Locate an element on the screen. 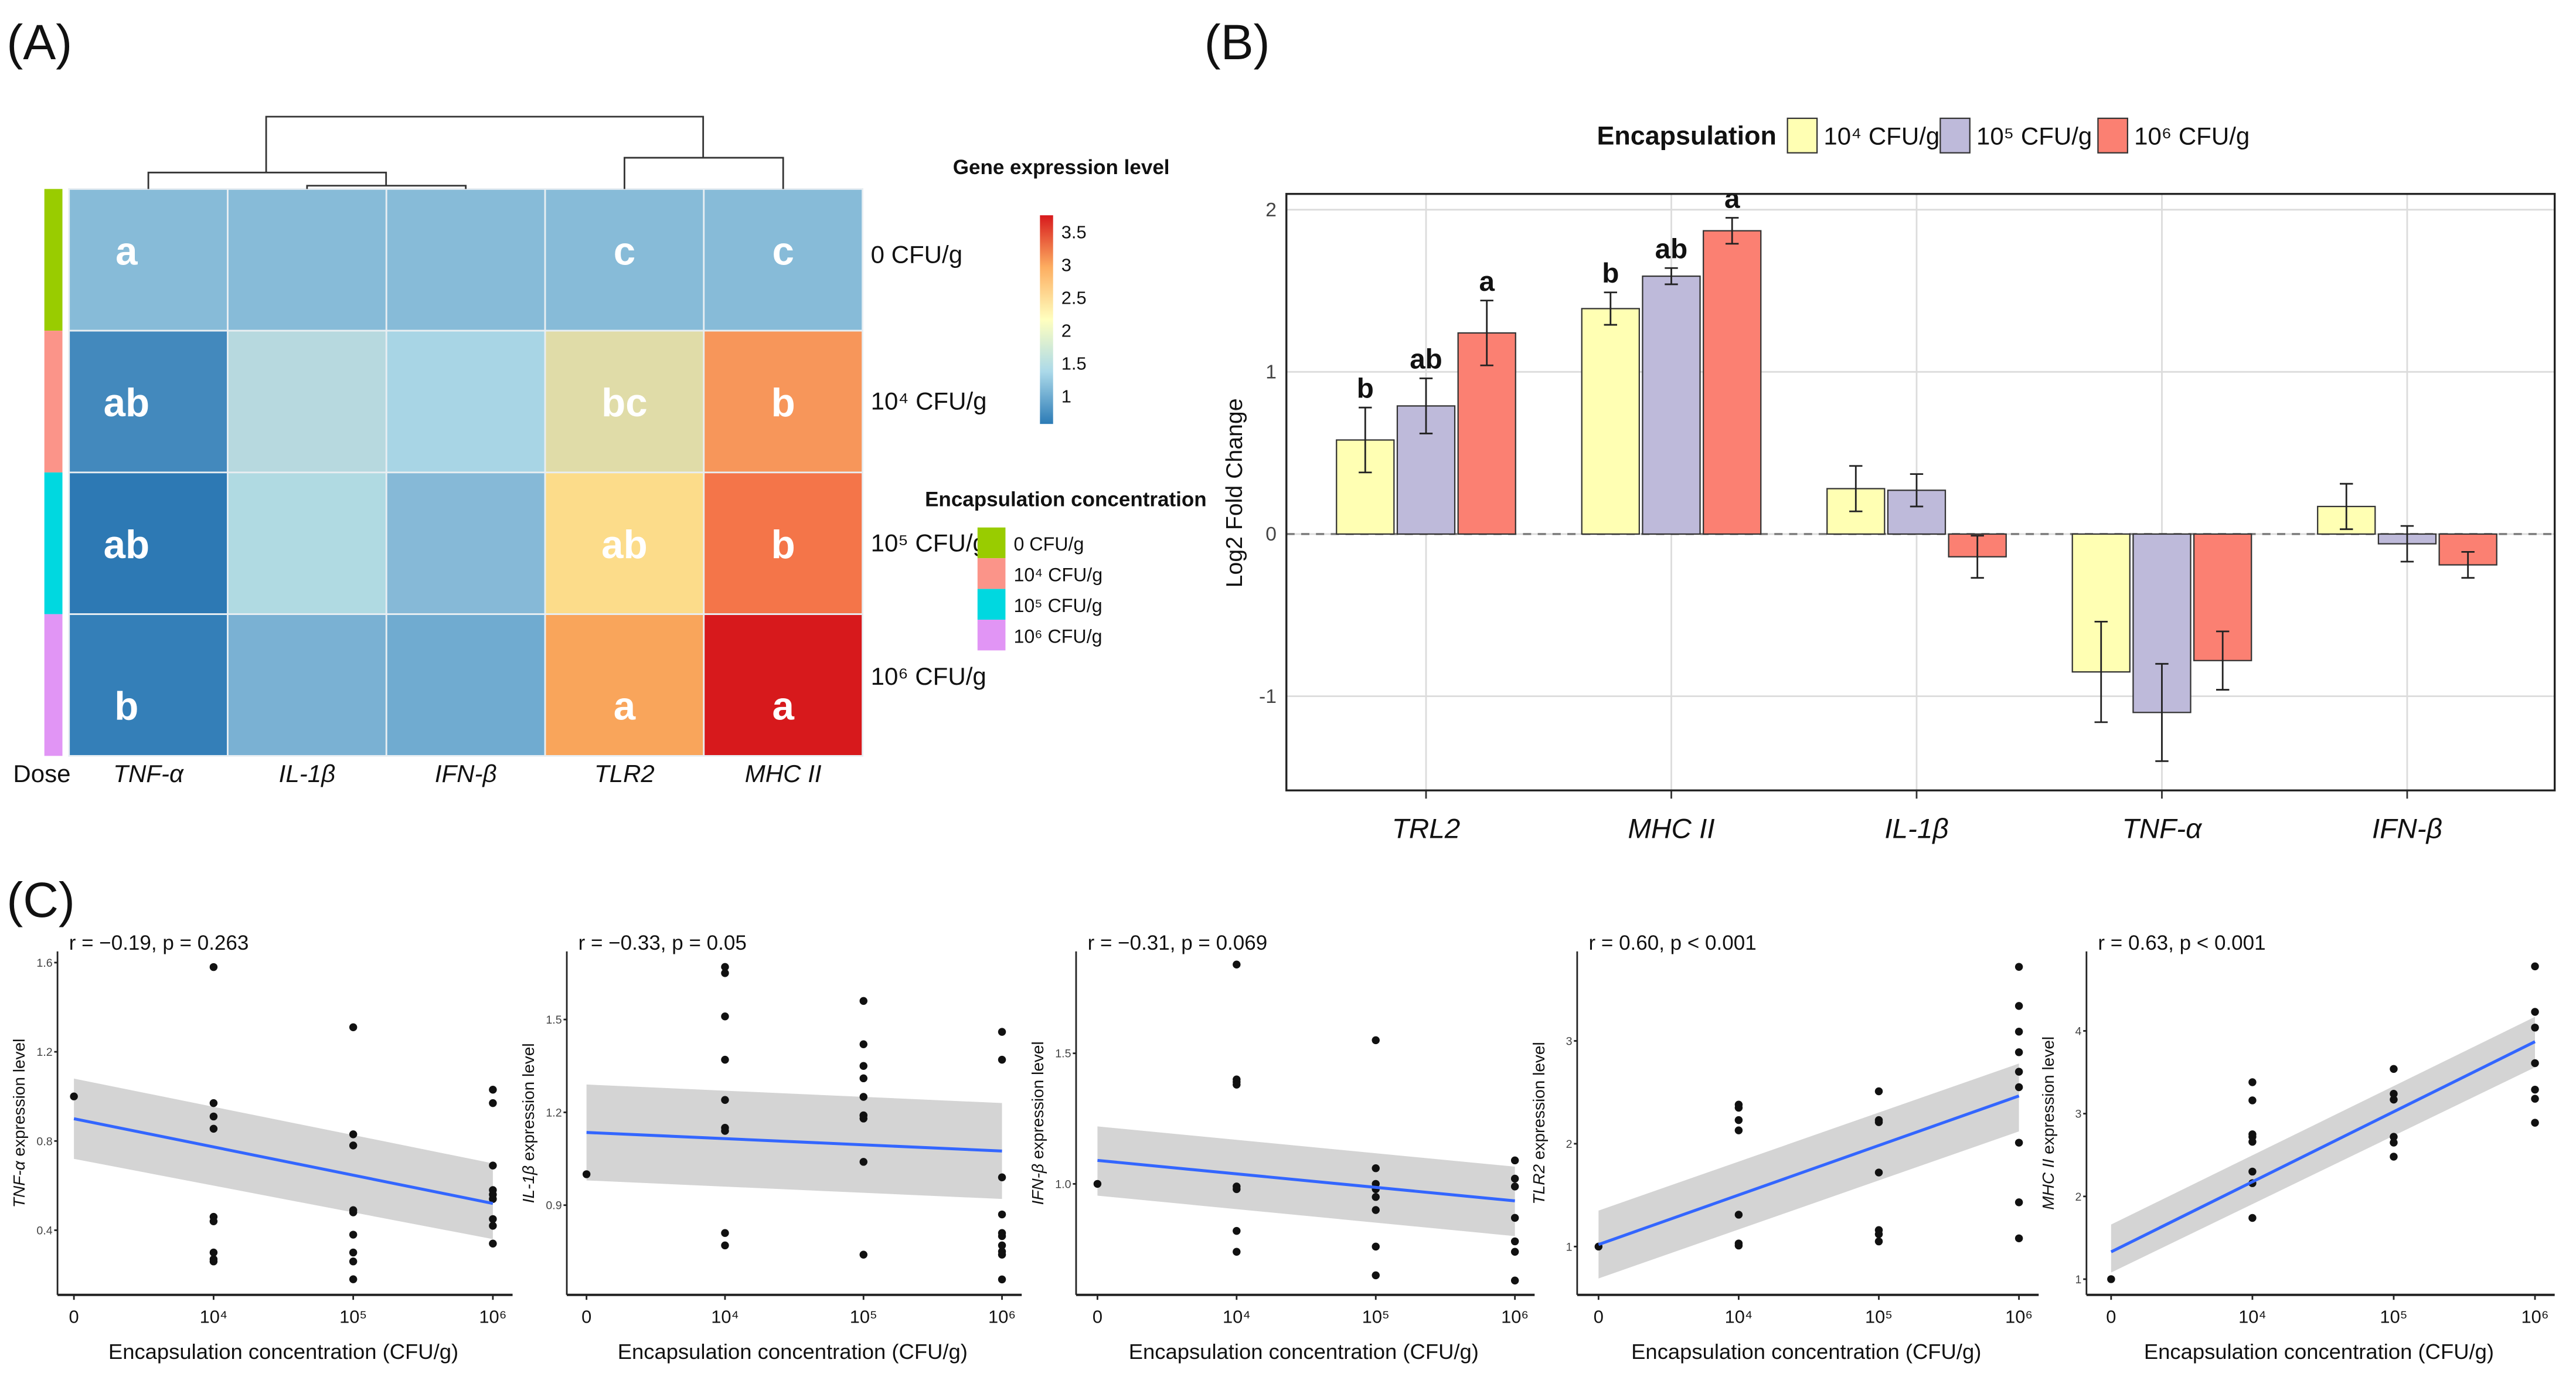 The width and height of the screenshot is (2576, 1373). y-tick-label: 1 is located at coordinates (1569, 1247).